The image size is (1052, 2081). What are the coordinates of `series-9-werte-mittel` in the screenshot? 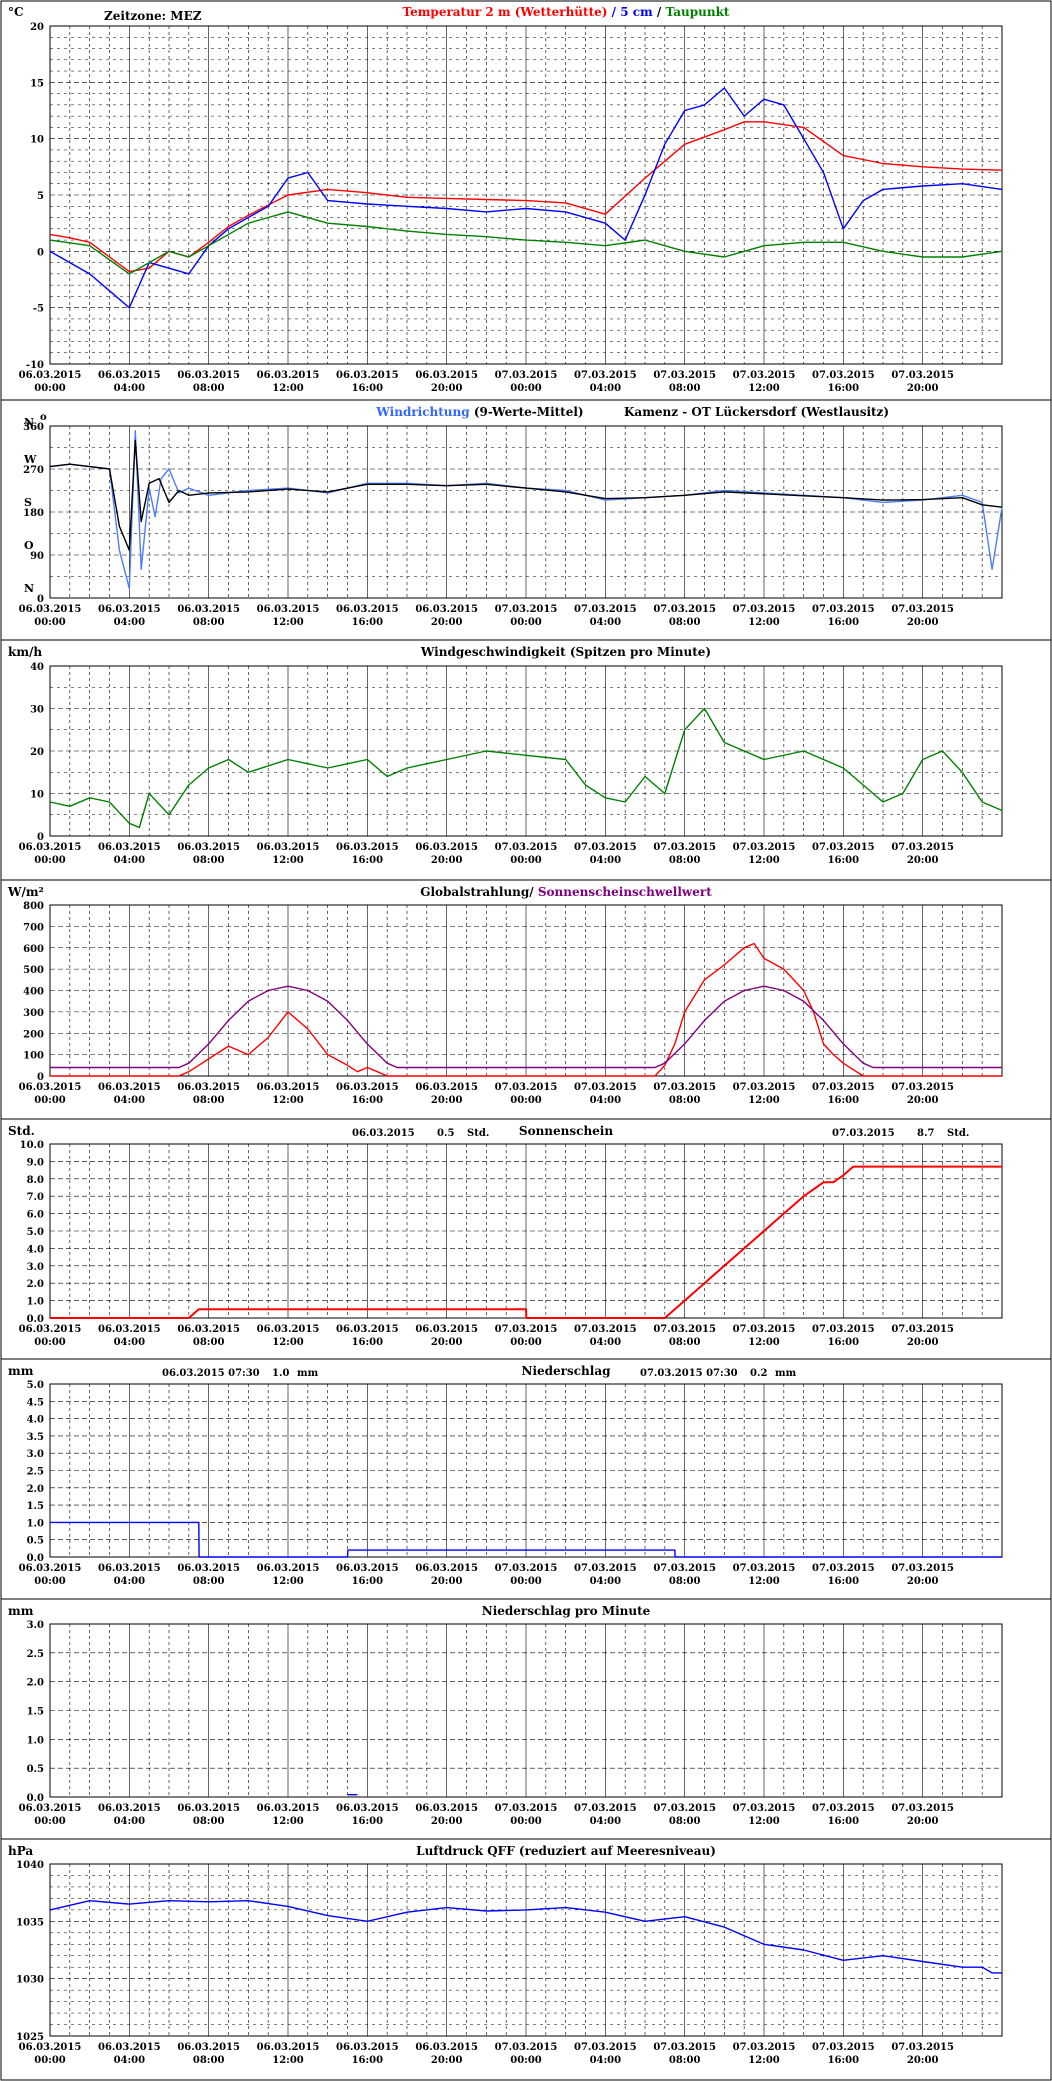 It's located at (526, 495).